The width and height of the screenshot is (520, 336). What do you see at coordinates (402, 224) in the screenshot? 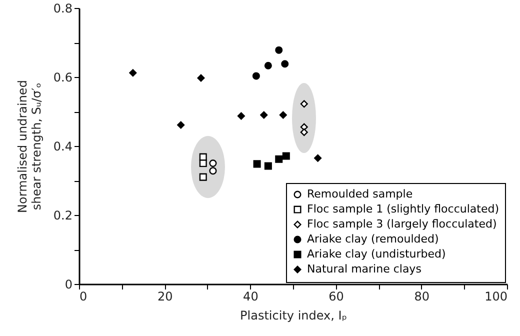
I see `legend-label: Floc sample 3 (largely flocculated)` at bounding box center [402, 224].